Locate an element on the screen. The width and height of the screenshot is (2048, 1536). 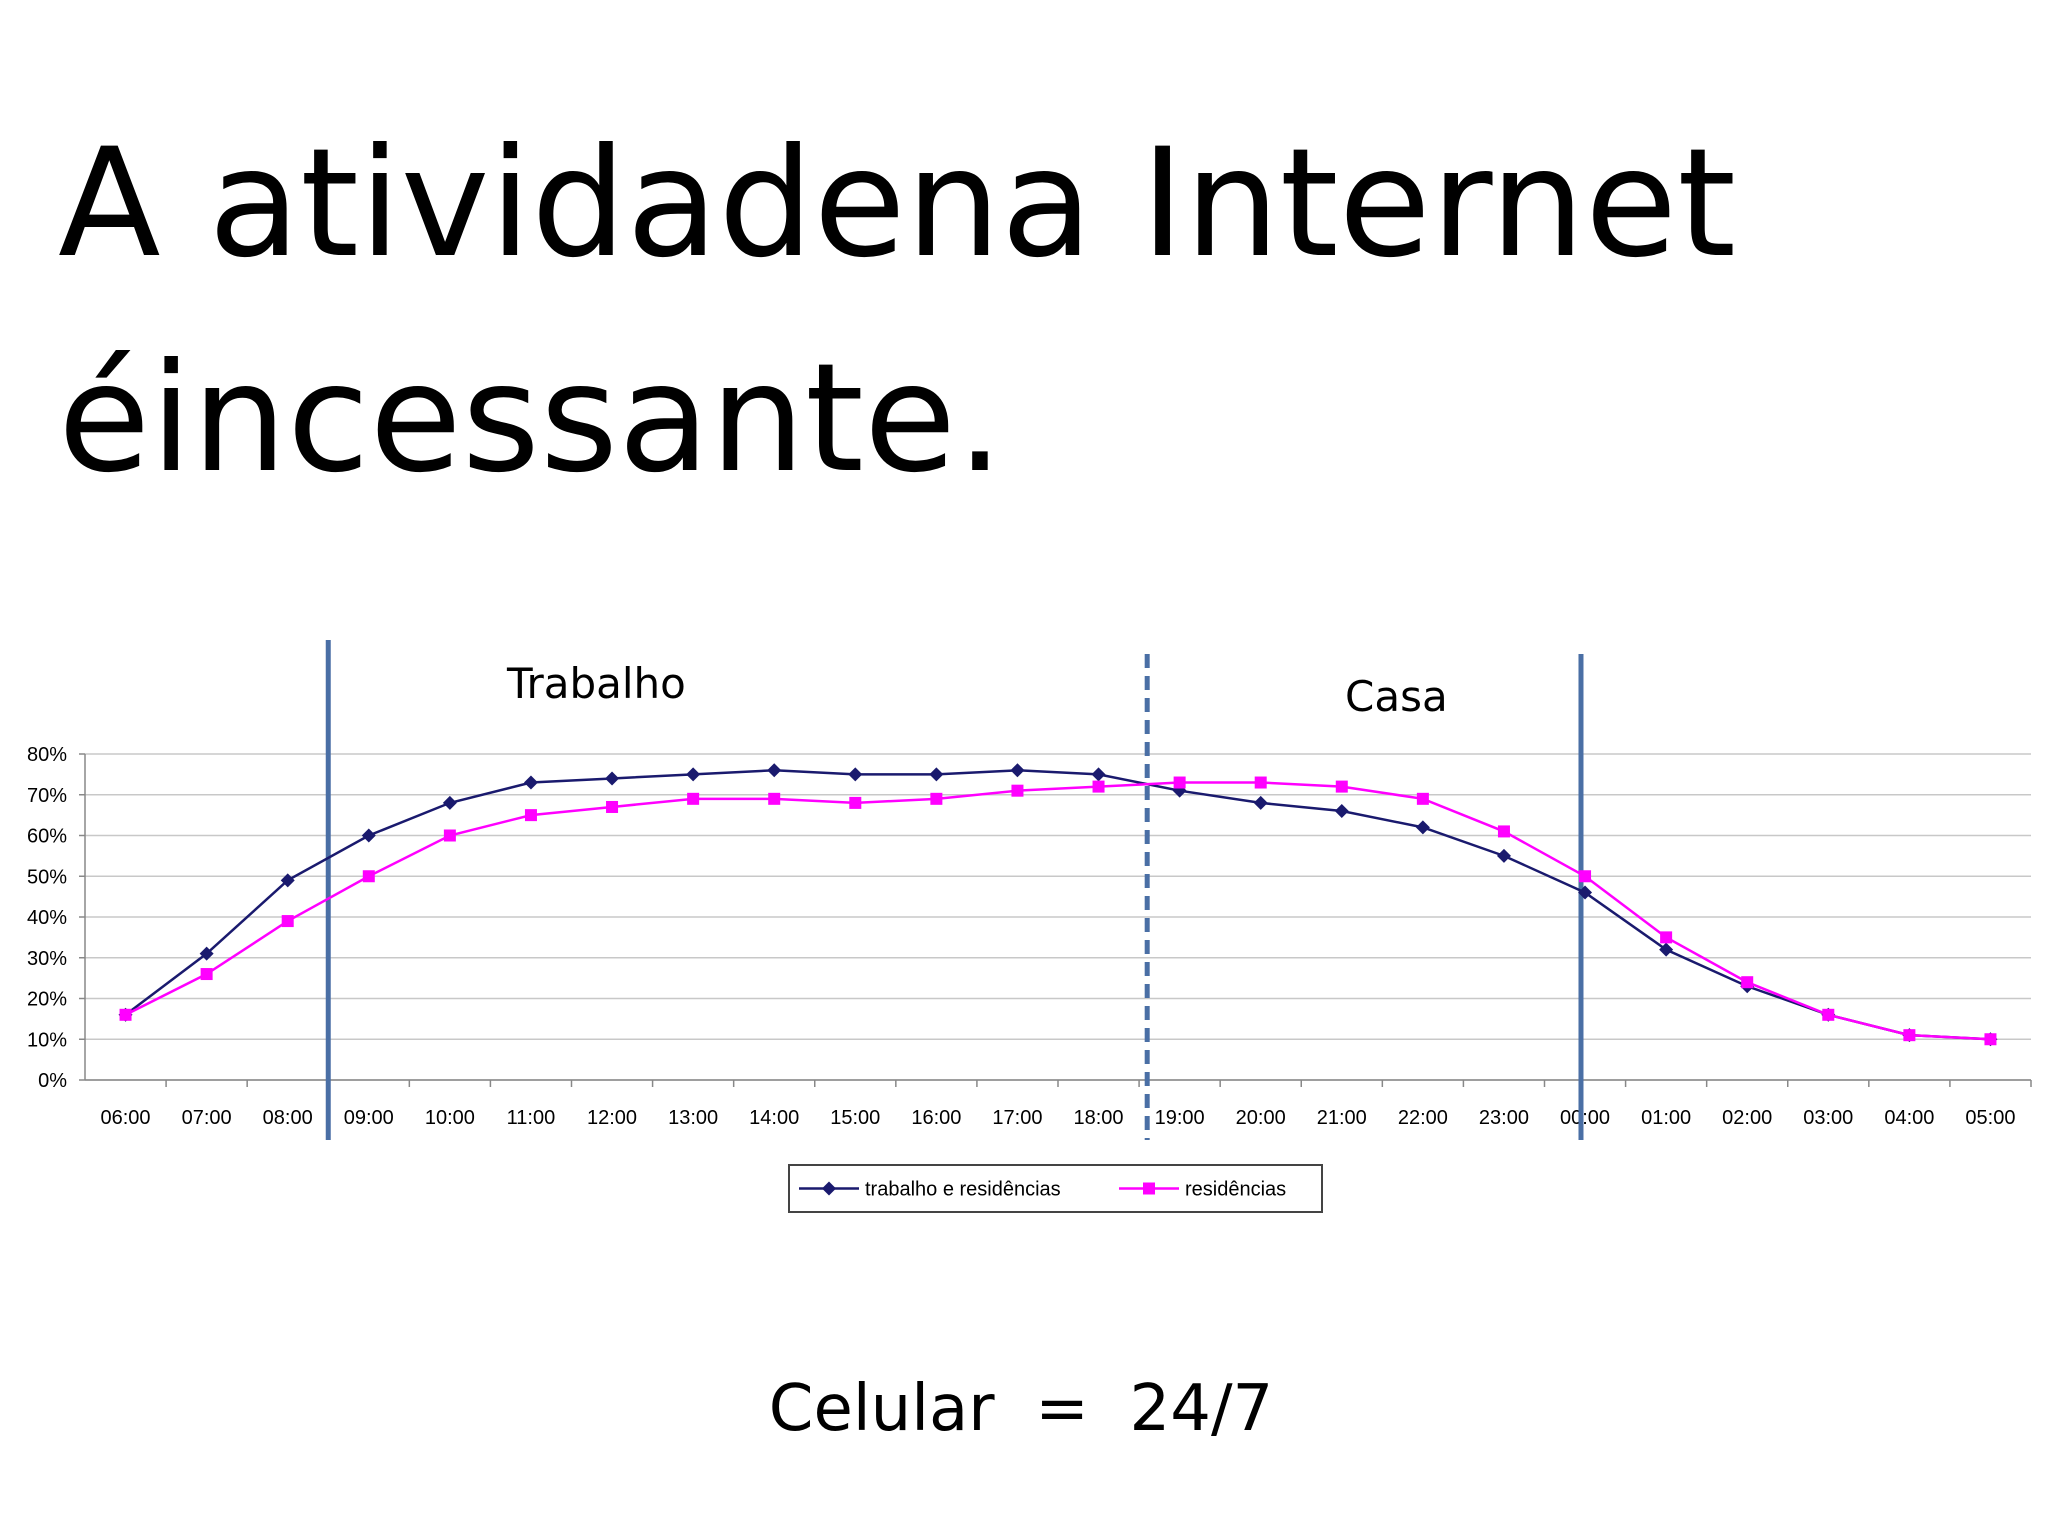
x-tick-label: 04:00 is located at coordinates (1909, 1118).